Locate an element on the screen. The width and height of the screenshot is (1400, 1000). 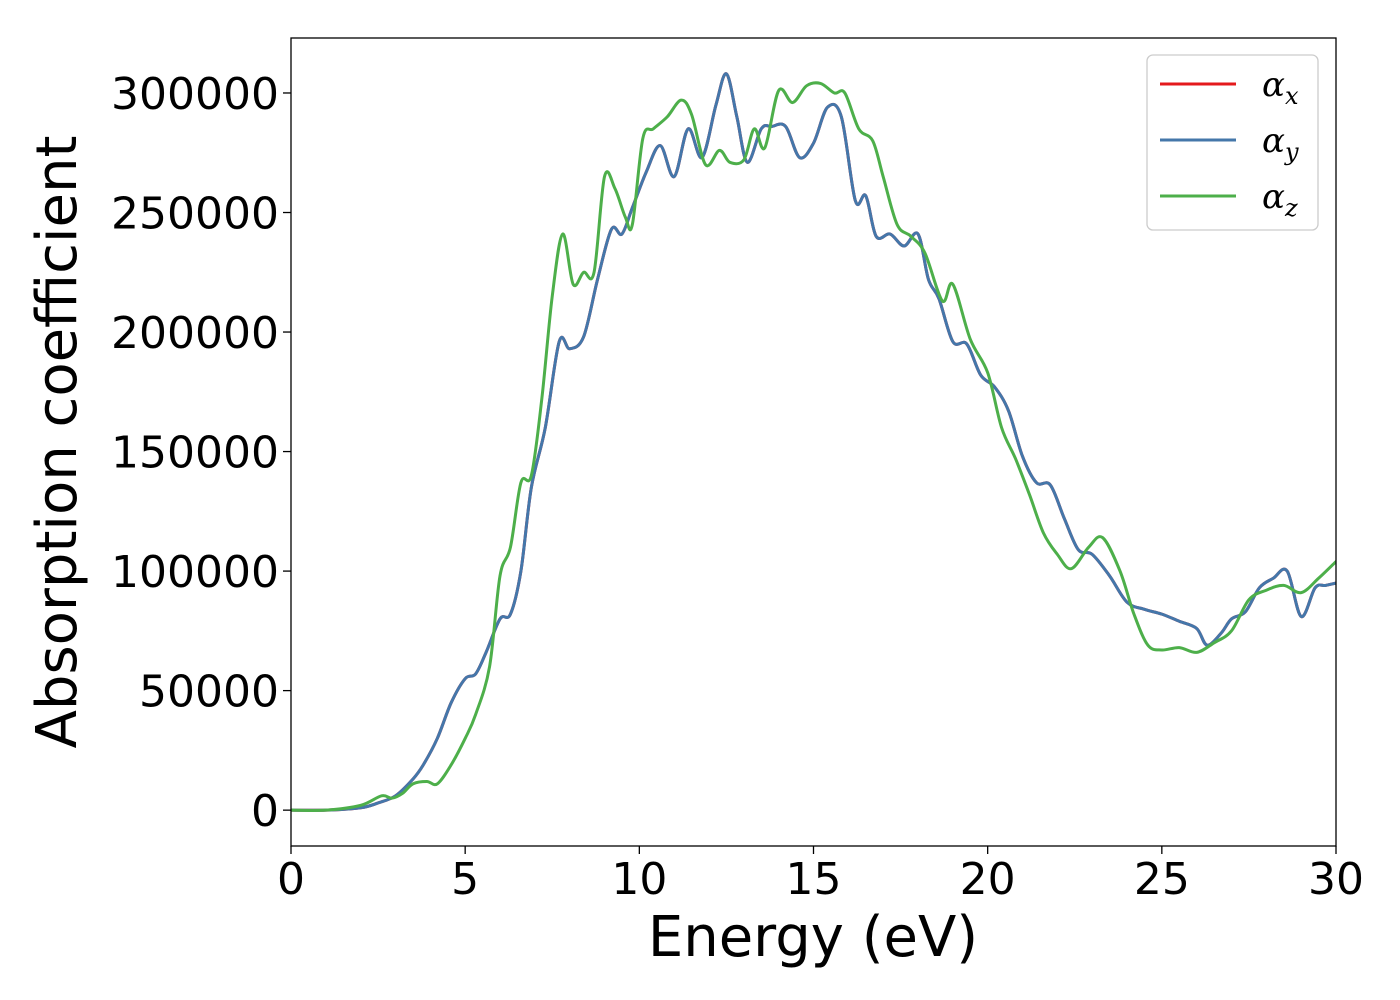
legend-box is located at coordinates (1232, 142).